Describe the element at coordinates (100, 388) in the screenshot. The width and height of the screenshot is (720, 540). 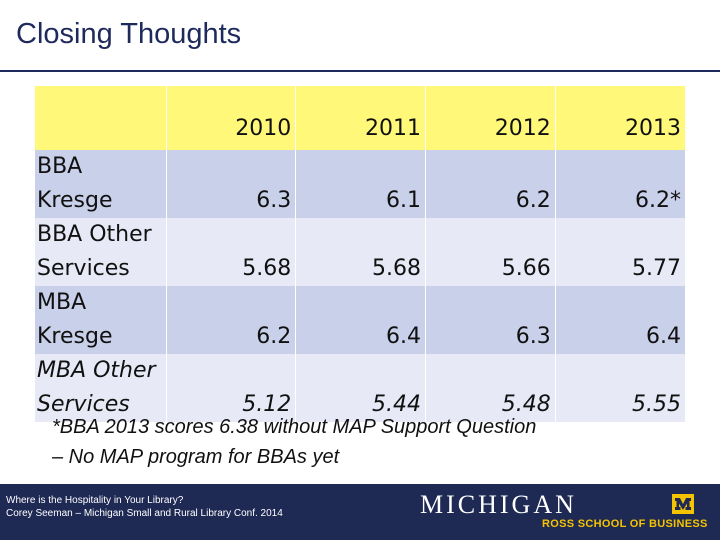
I see `row-label: MBA Other Services` at that location.